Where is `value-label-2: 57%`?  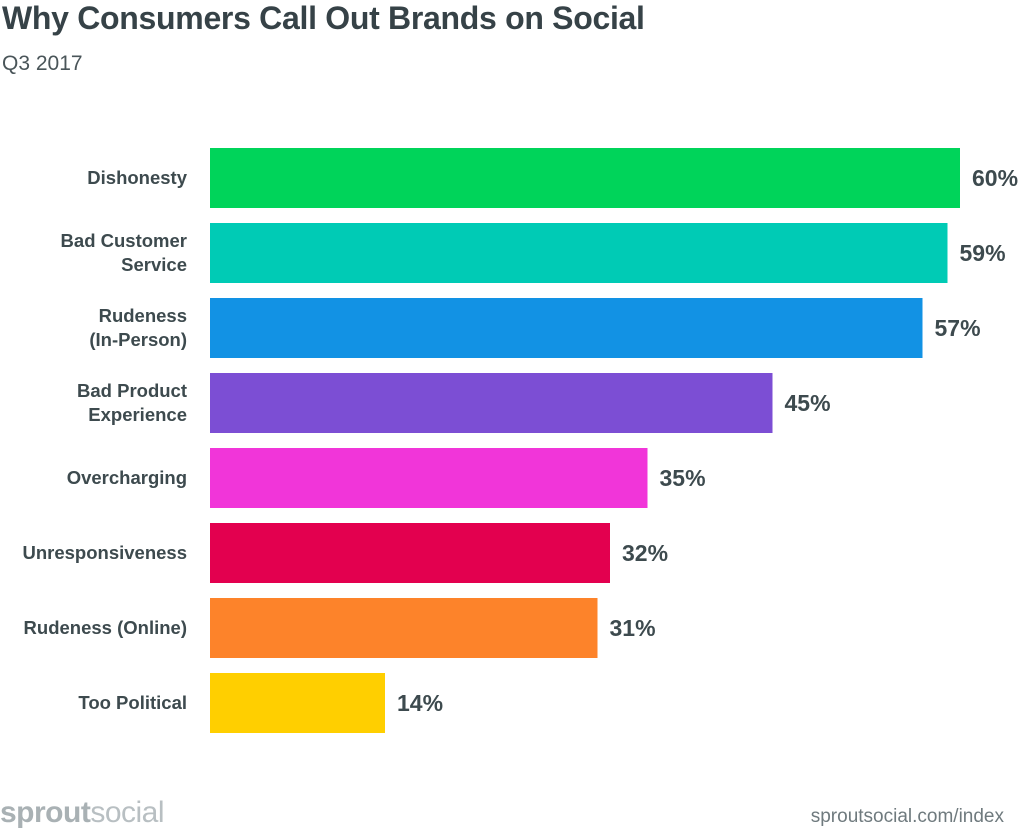 value-label-2: 57% is located at coordinates (958, 328).